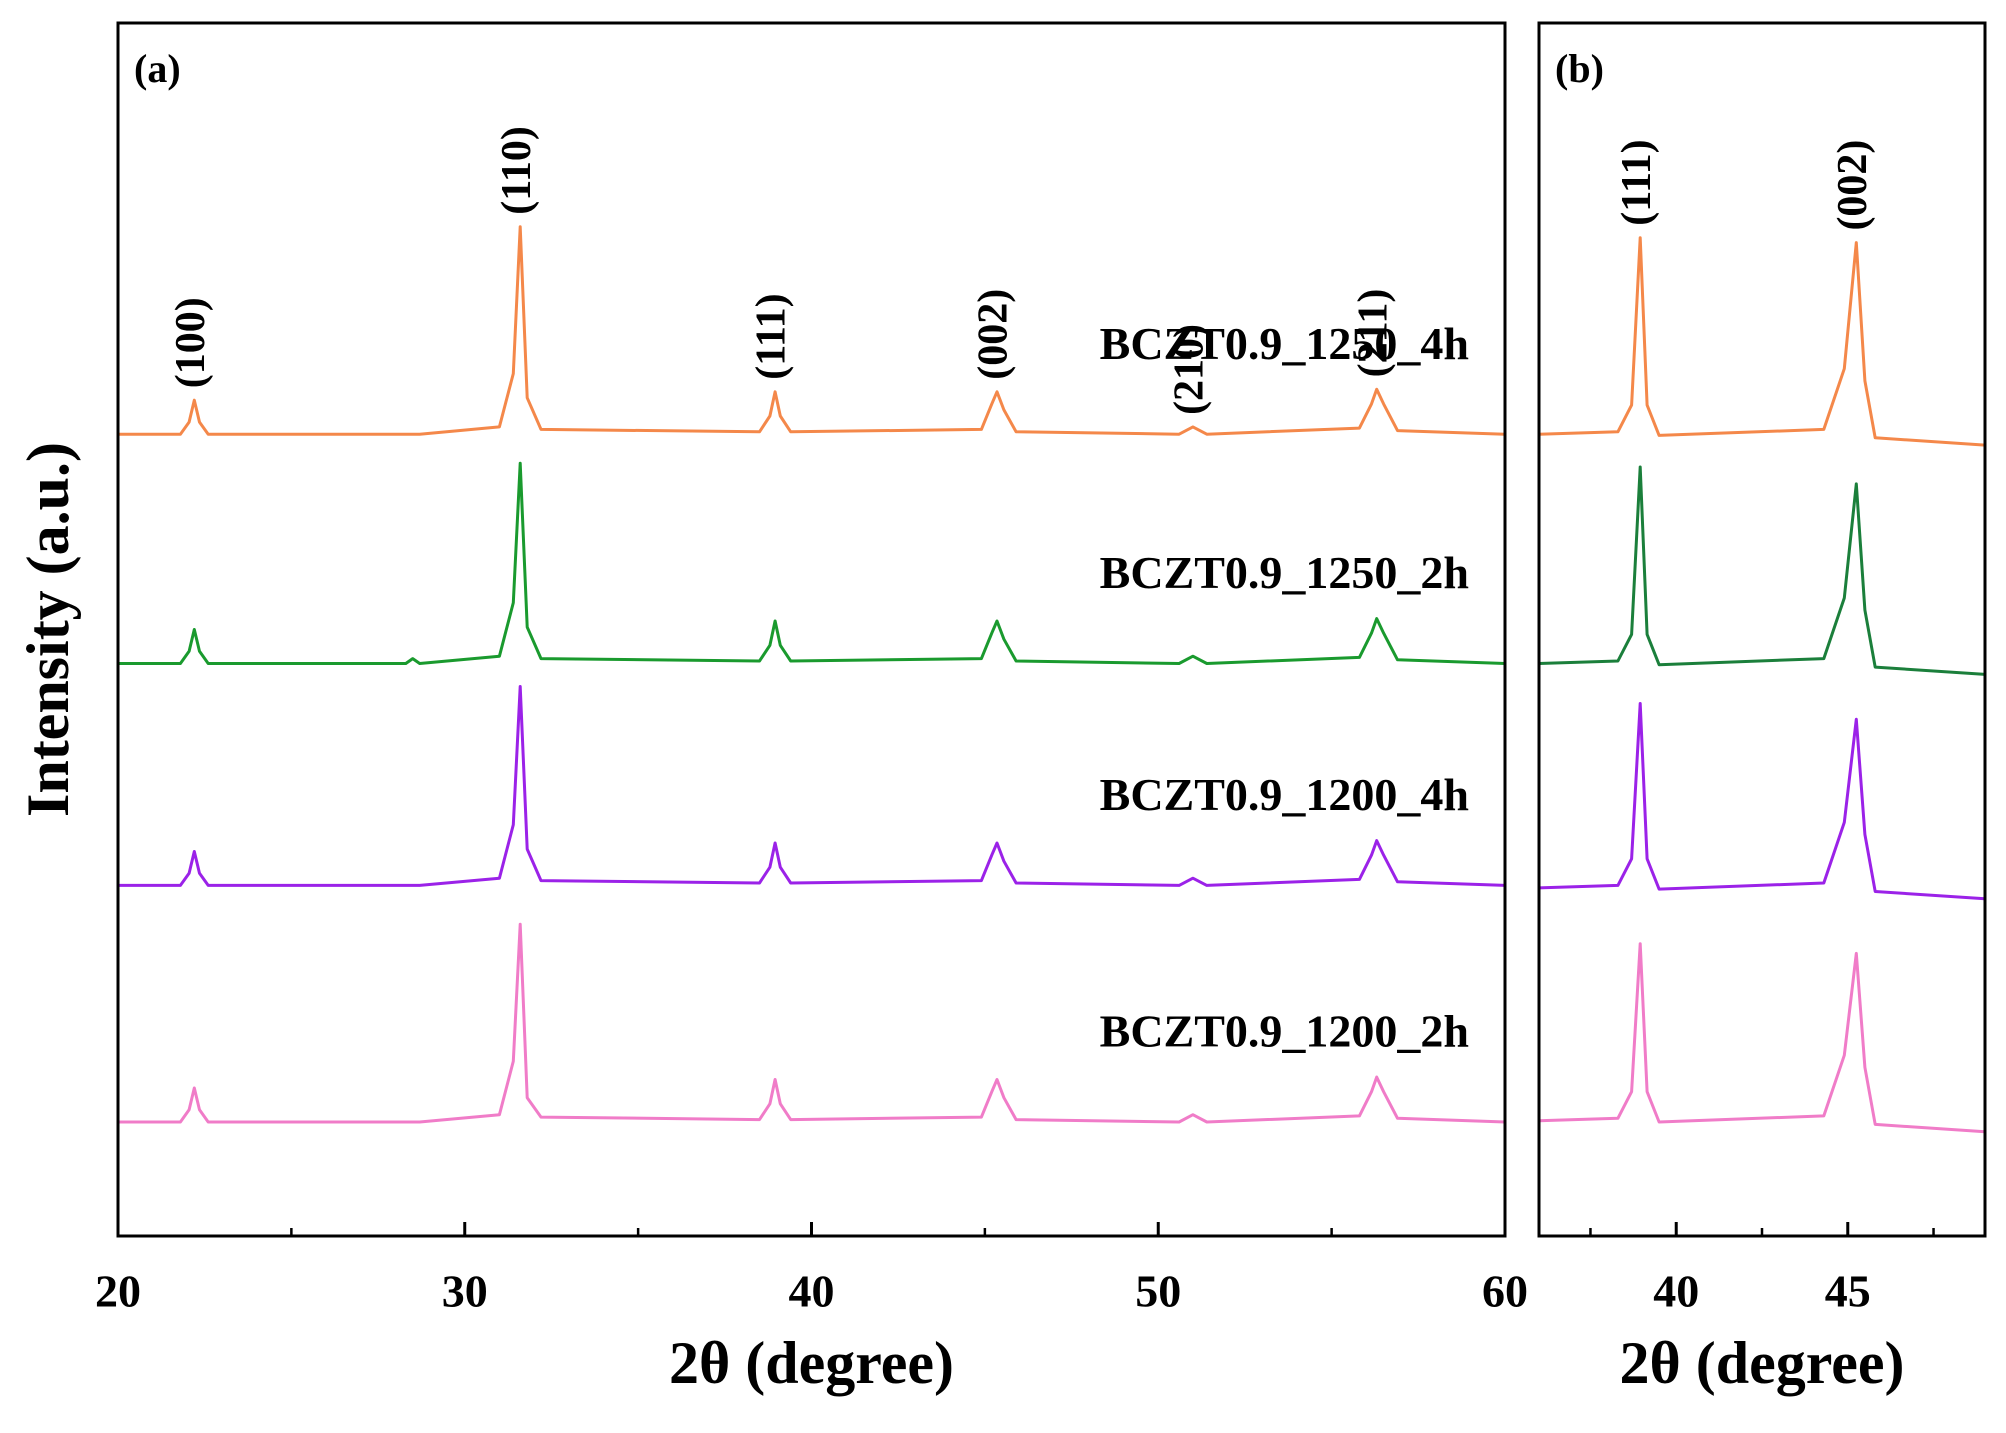  Describe the element at coordinates (1190, 369) in the screenshot. I see `peak-label: (210)` at that location.